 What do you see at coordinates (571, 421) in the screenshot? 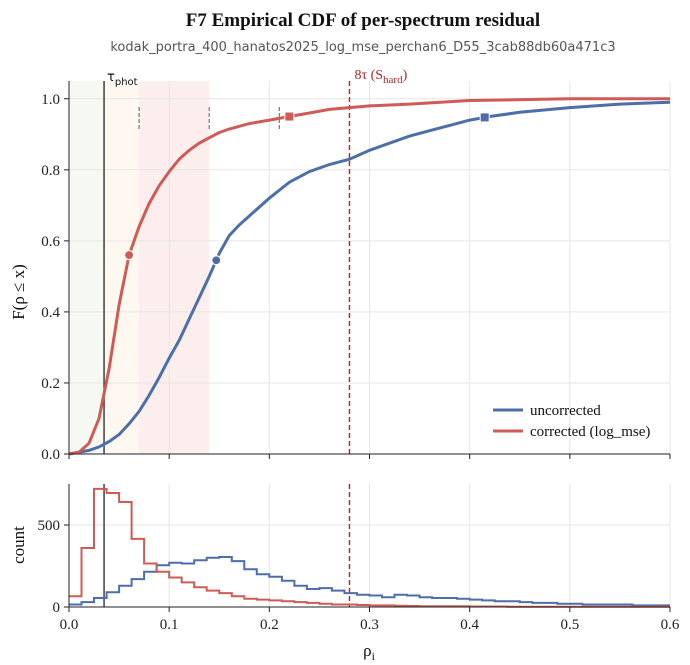
I see `legend: uncorrected corrected (log_mse)` at bounding box center [571, 421].